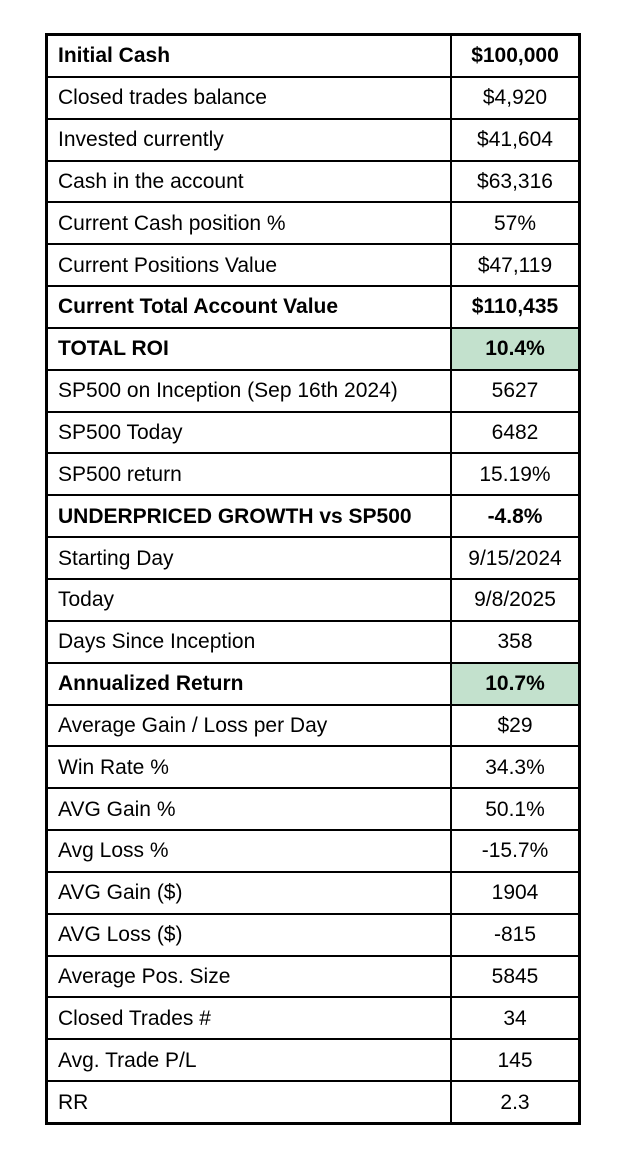 The height and width of the screenshot is (1150, 620). I want to click on row-label: Win Rate %, so click(113, 767).